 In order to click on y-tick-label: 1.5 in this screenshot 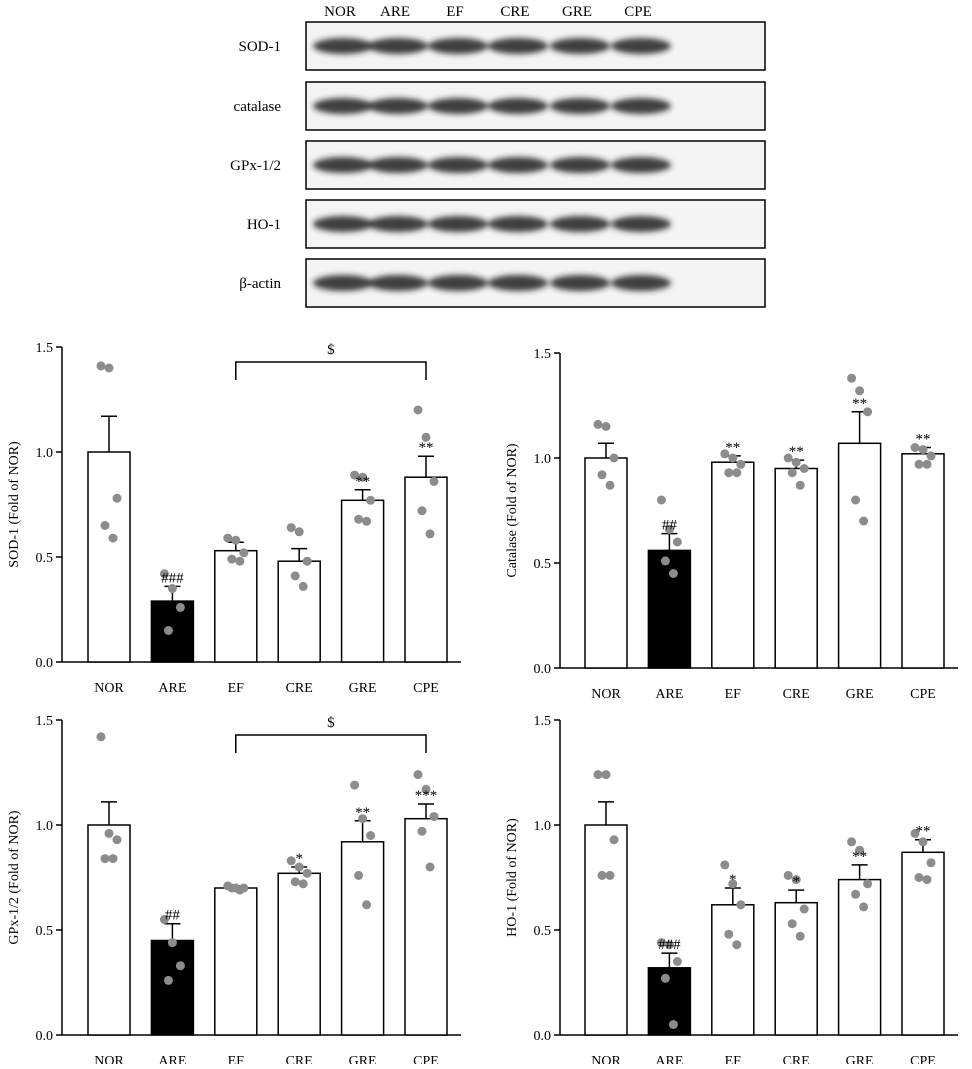, I will do `click(543, 354)`.